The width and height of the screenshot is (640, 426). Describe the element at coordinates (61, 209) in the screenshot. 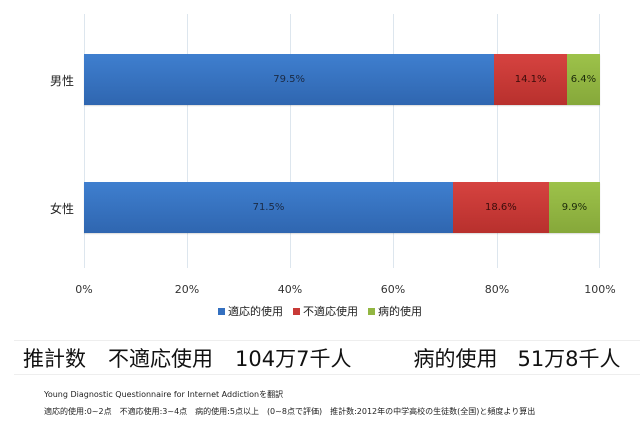

I see `row-label-female: 女性` at that location.